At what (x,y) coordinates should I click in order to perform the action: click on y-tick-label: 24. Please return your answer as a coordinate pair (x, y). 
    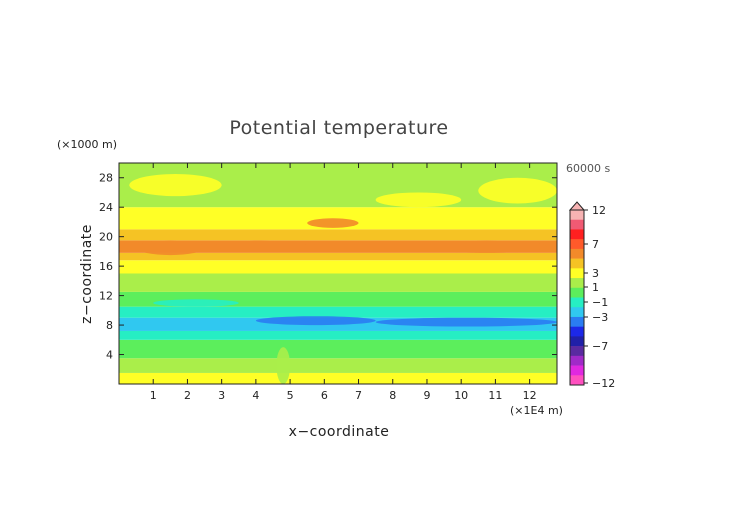
    Looking at the image, I should click on (106, 207).